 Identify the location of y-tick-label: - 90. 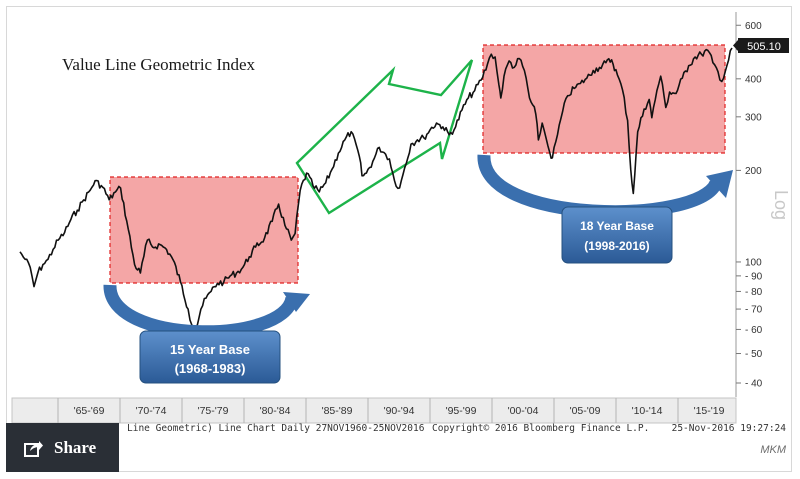
(754, 276).